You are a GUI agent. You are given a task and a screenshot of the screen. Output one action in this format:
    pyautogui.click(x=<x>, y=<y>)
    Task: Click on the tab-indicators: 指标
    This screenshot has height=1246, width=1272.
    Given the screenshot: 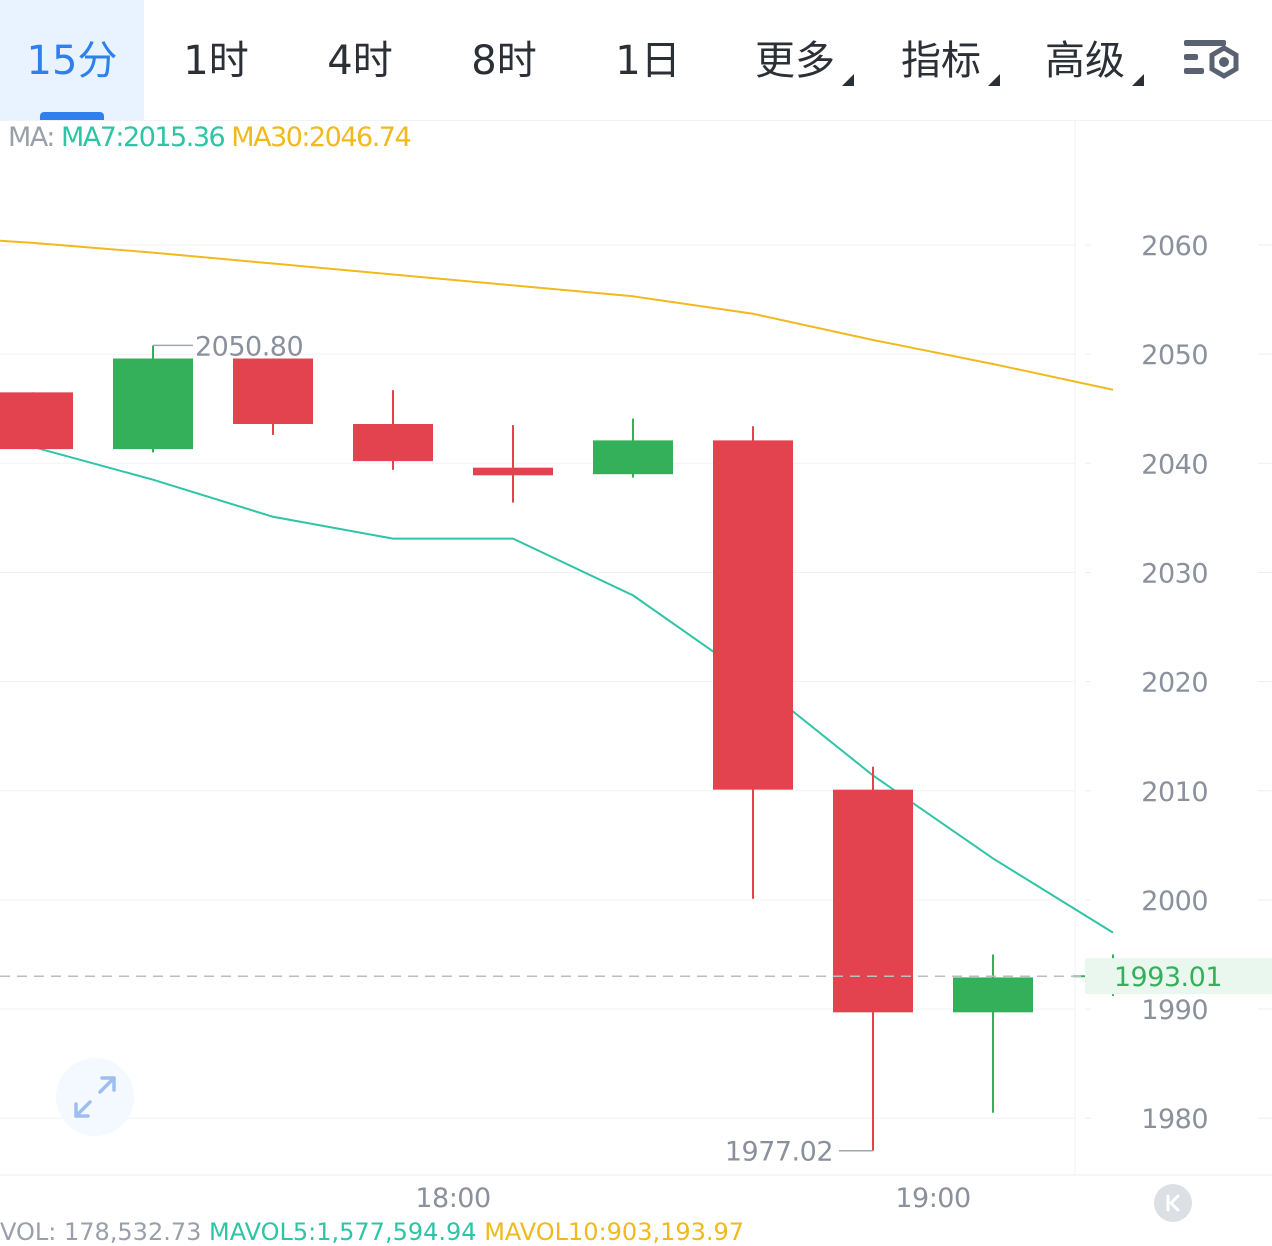 What is the action you would take?
    pyautogui.click(x=941, y=60)
    